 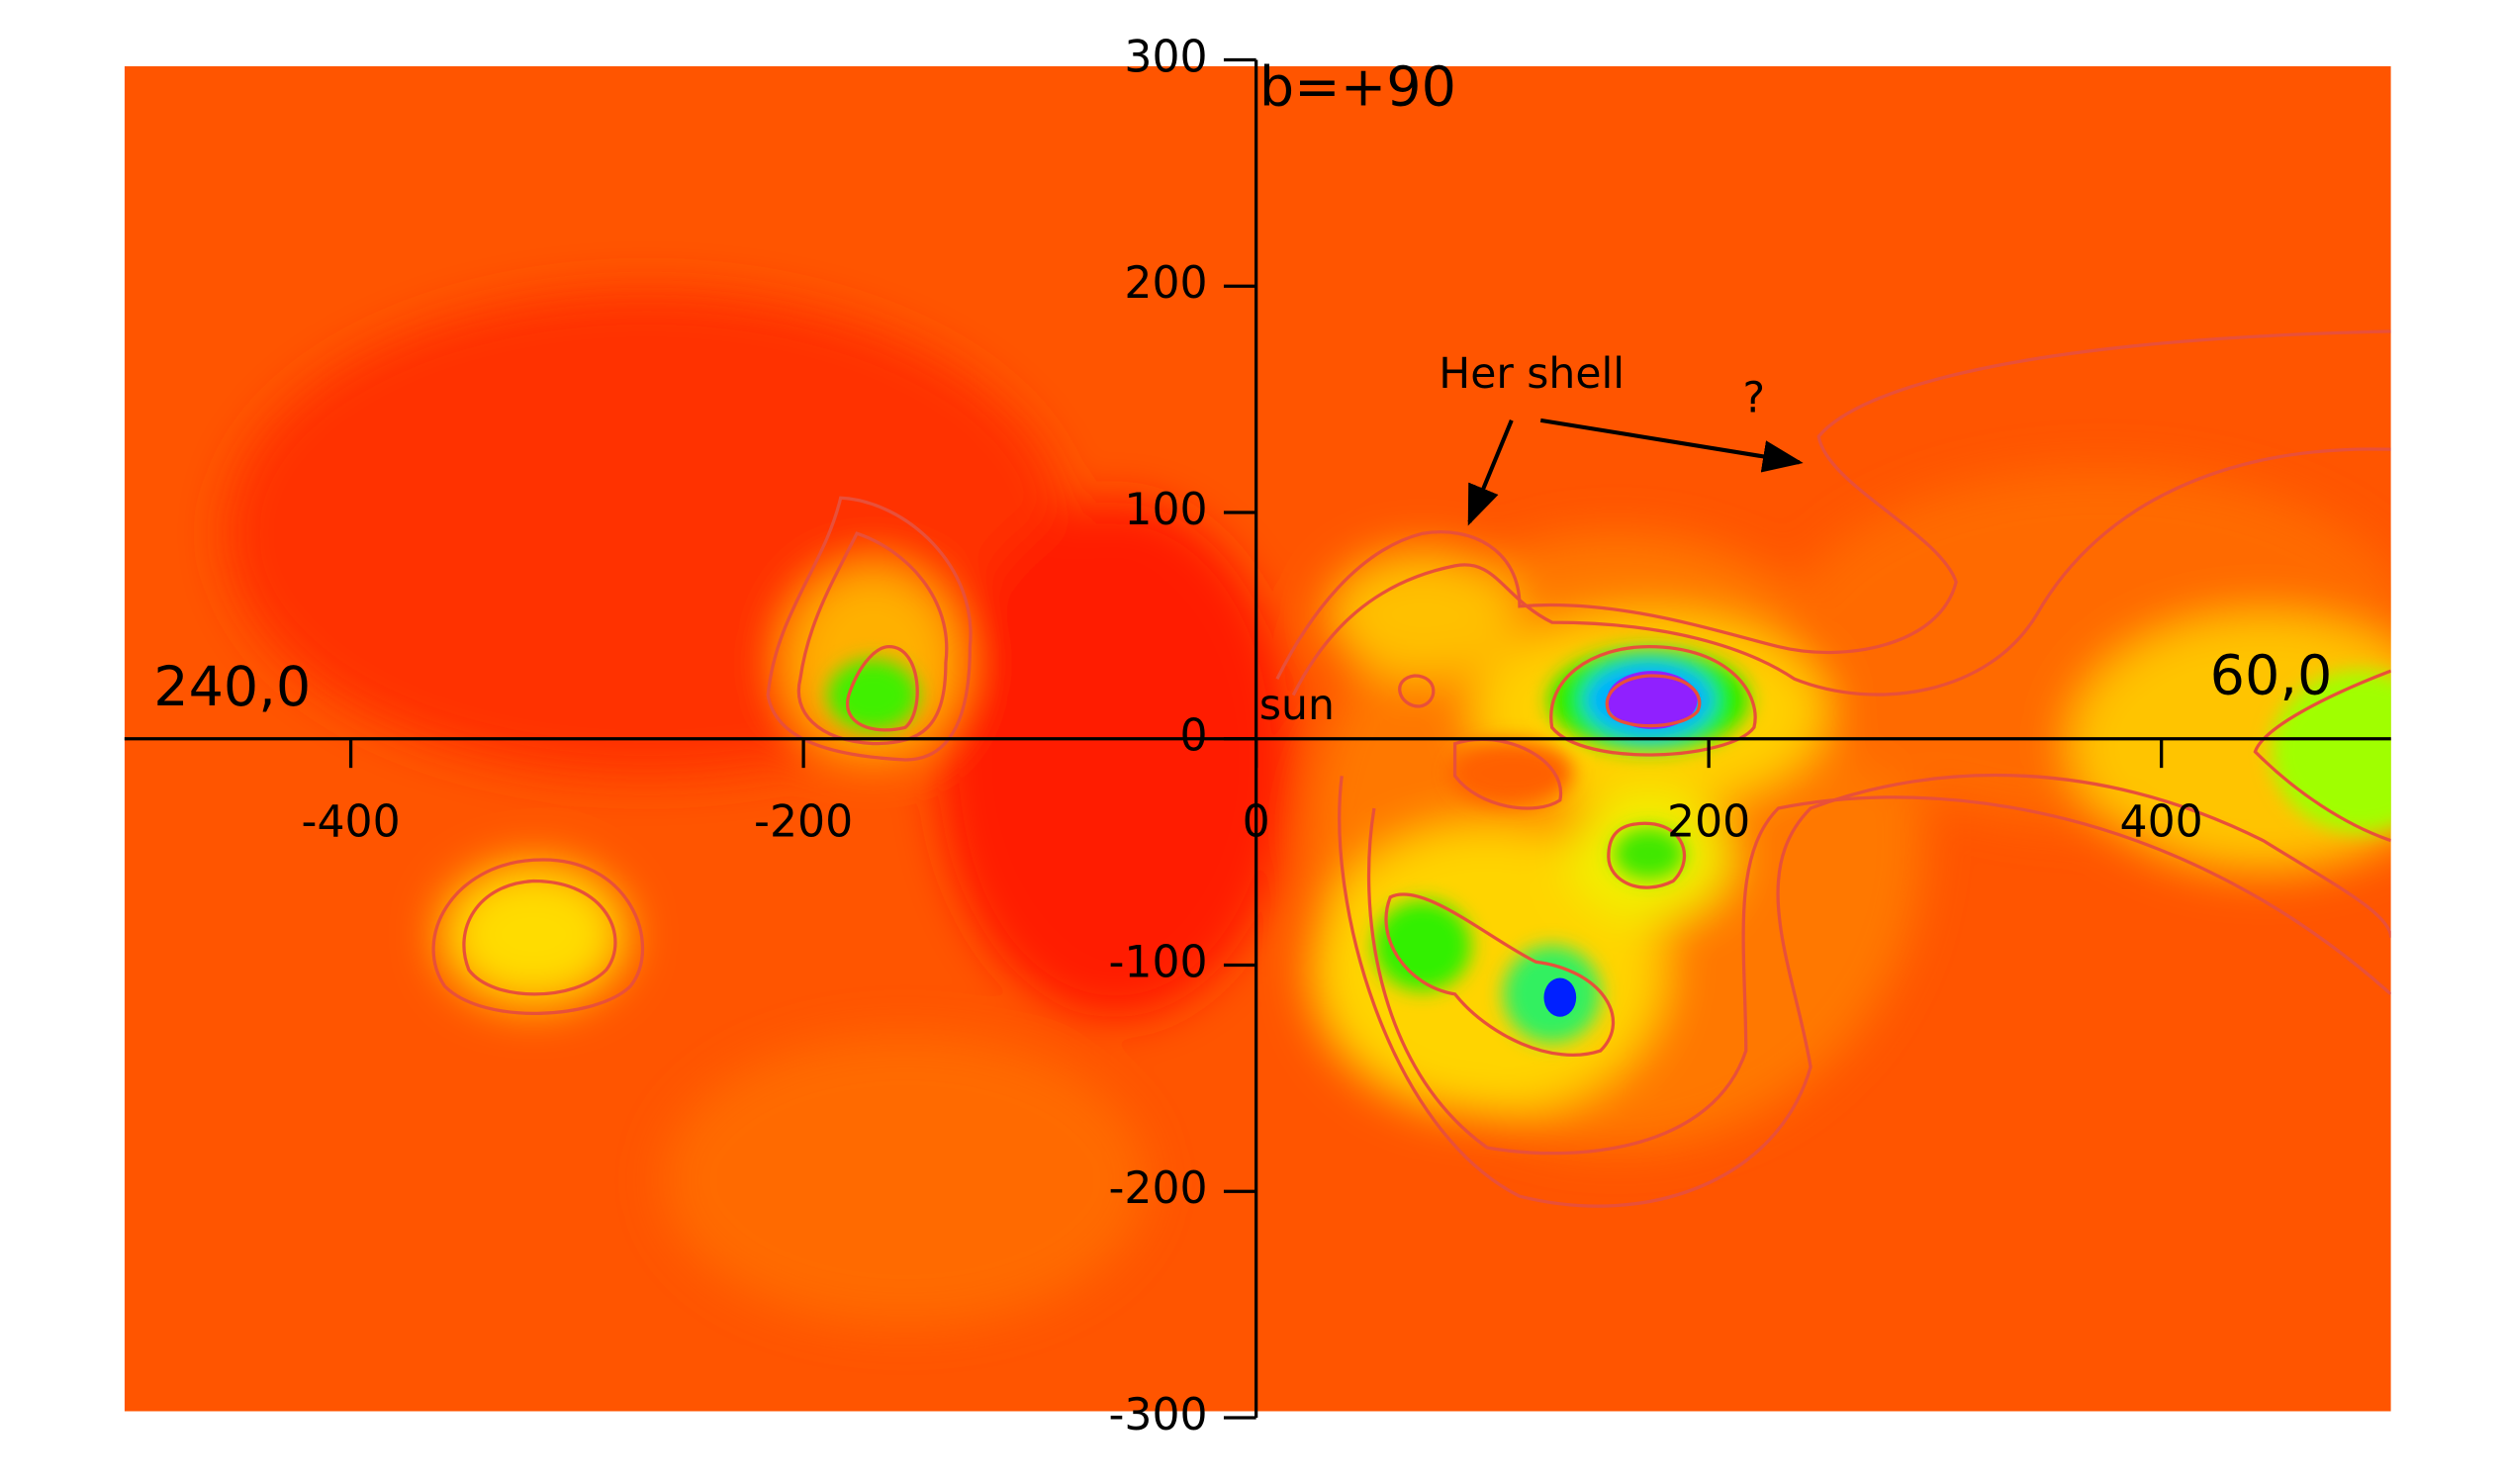 What do you see at coordinates (1256, 821) in the screenshot?
I see `x-tick-label: 0` at bounding box center [1256, 821].